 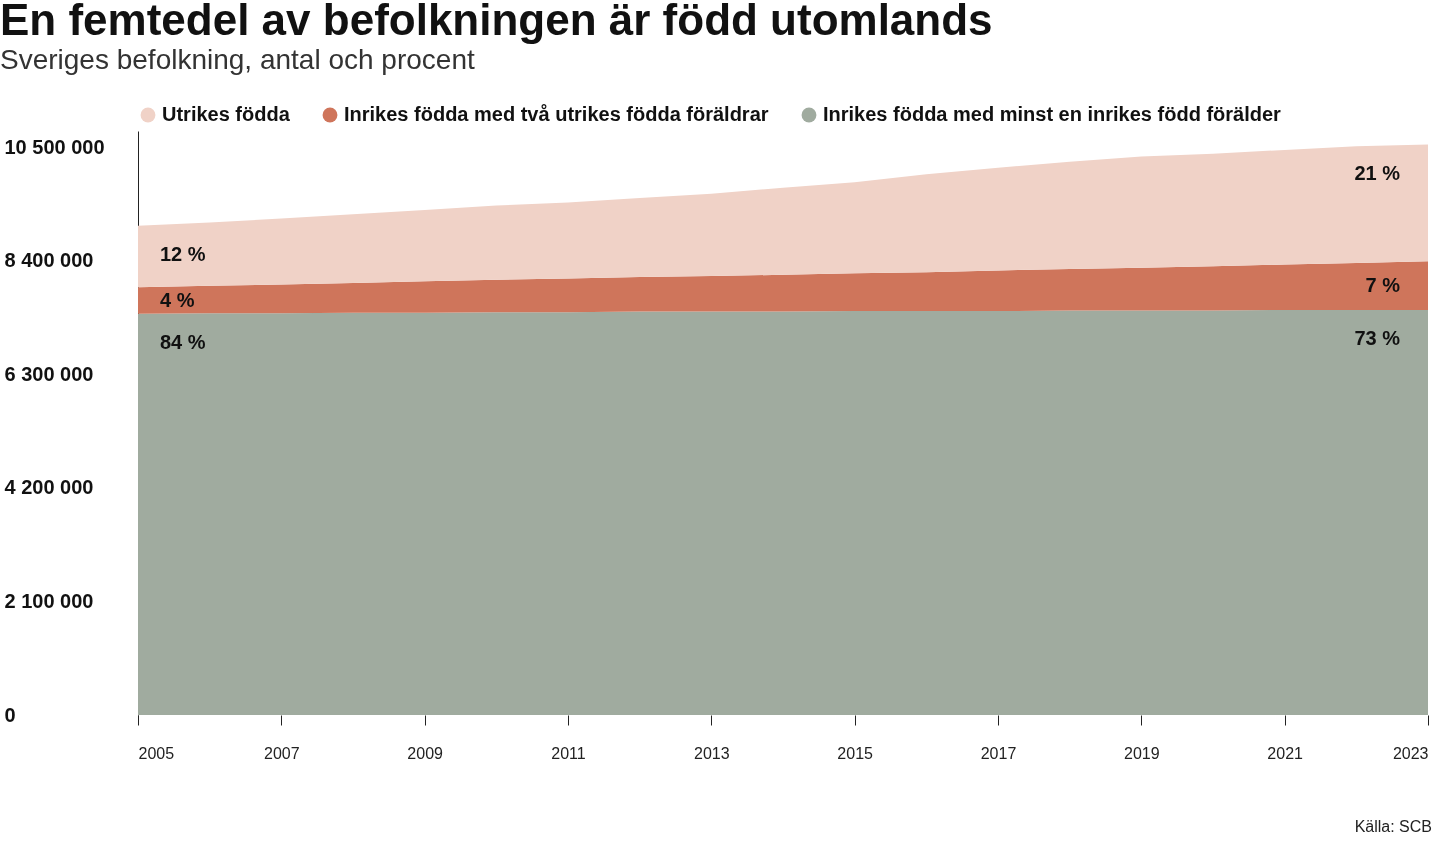 I want to click on legend-label: Inrikes födda med två utrikes födda föräldrar, so click(x=556, y=114).